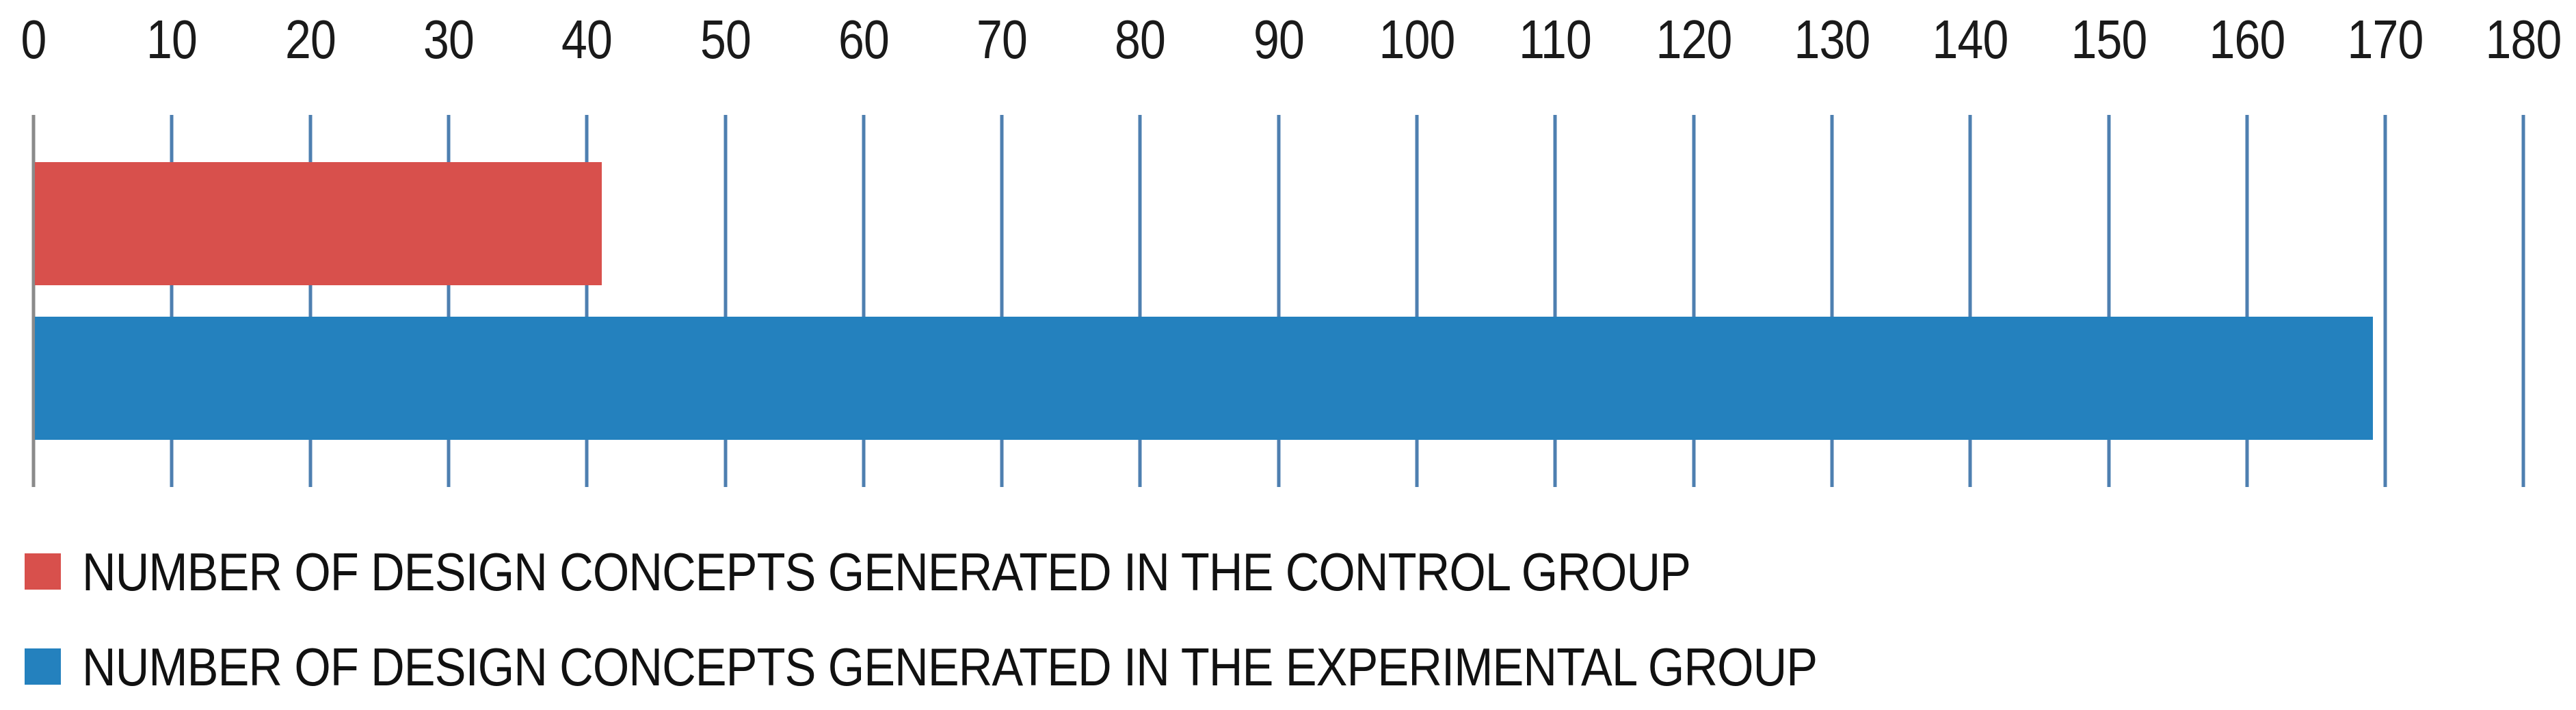  I want to click on x-tick-label: 120, so click(1694, 39).